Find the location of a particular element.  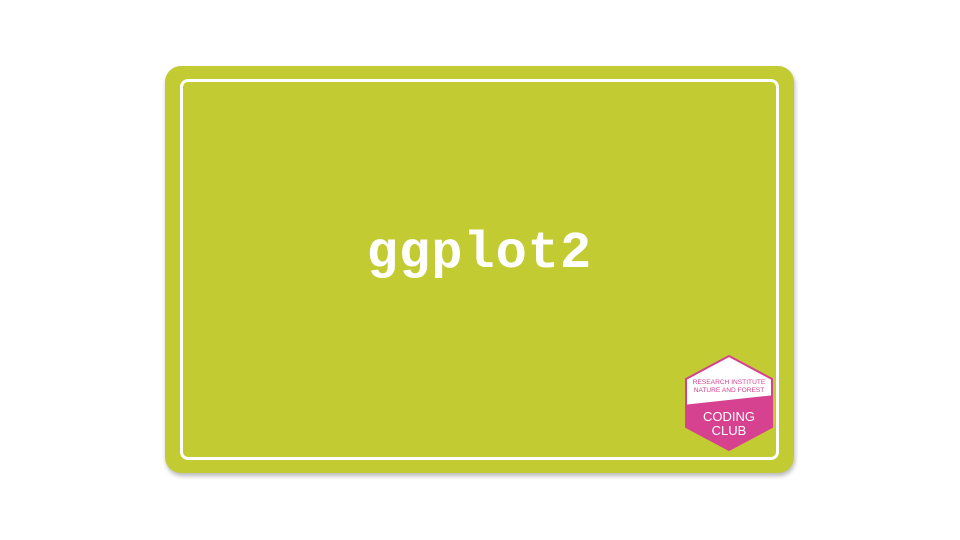

logo-line-club: CLUB is located at coordinates (729, 430).